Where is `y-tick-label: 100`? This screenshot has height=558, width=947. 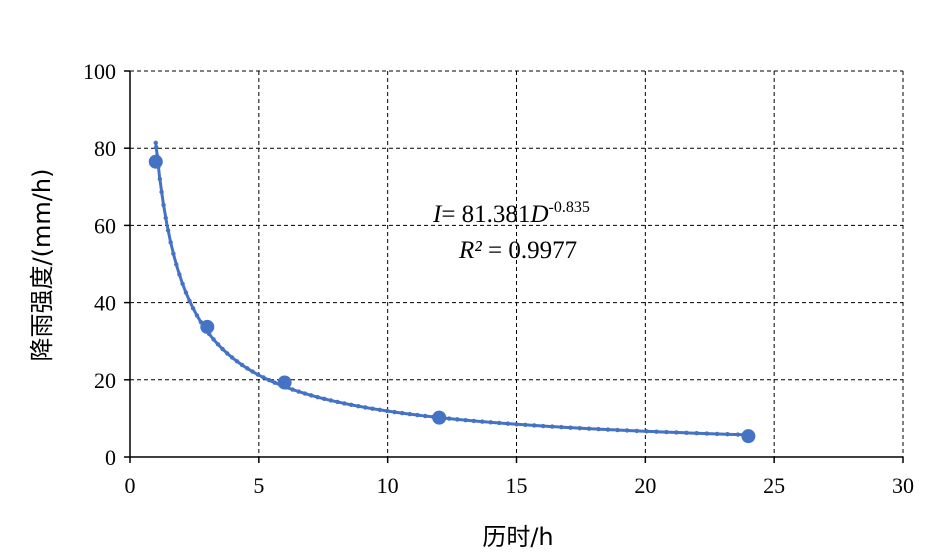
y-tick-label: 100 is located at coordinates (99, 71).